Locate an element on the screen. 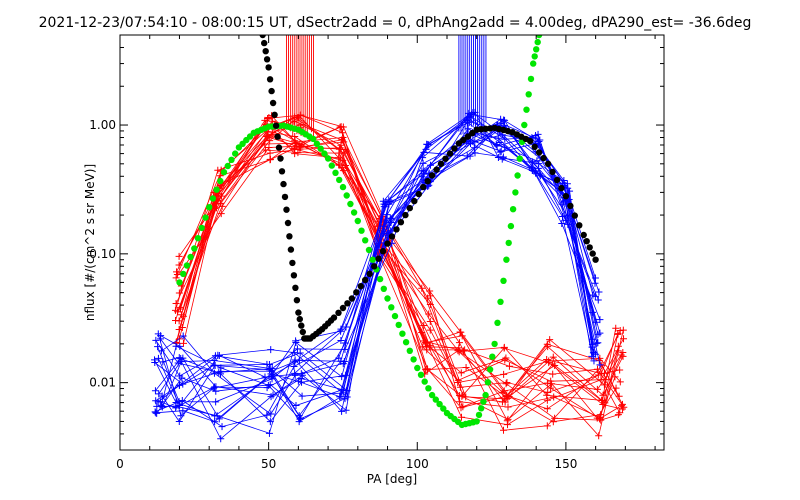  y-tick-label-0: 0.01 is located at coordinates (102, 383).